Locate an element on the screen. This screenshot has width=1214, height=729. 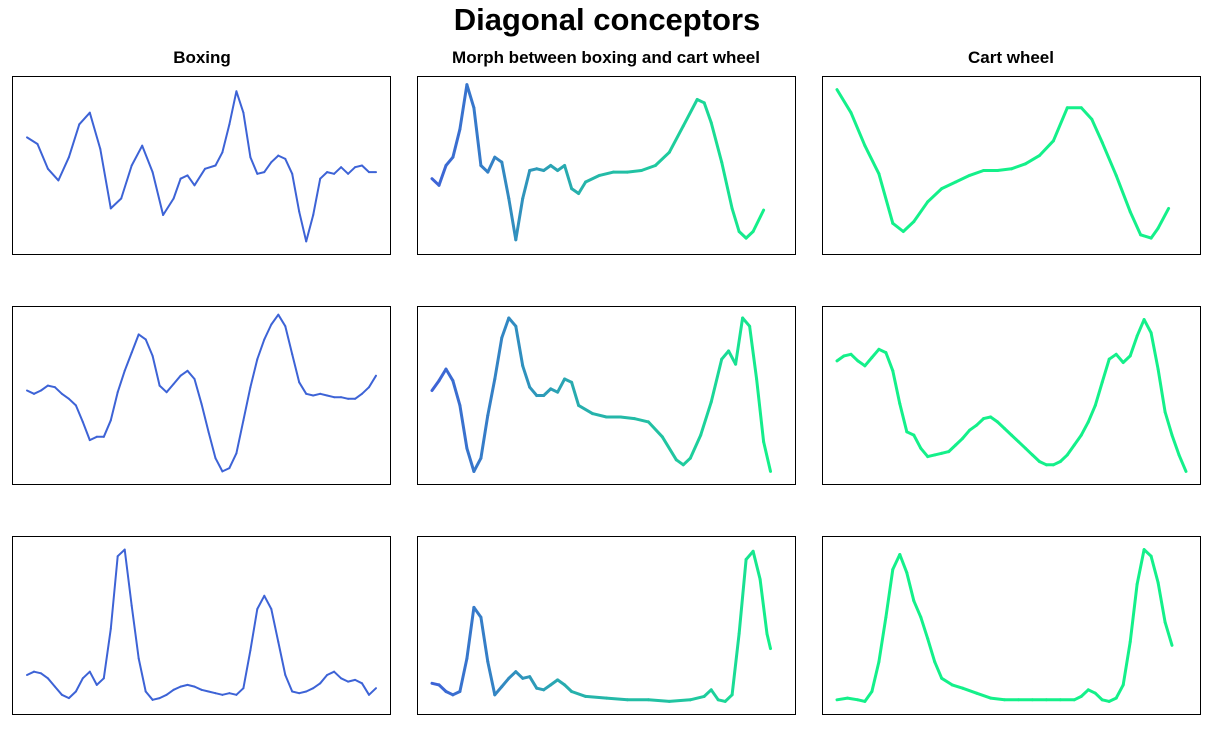
panel-morph-row2 is located at coordinates (606, 395).